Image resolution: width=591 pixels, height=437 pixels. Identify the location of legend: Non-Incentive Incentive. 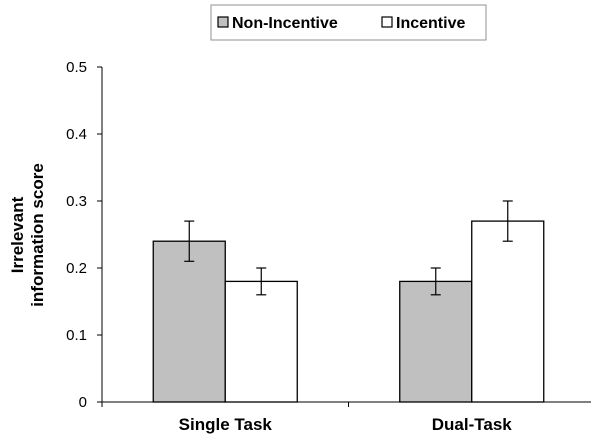
(348, 22).